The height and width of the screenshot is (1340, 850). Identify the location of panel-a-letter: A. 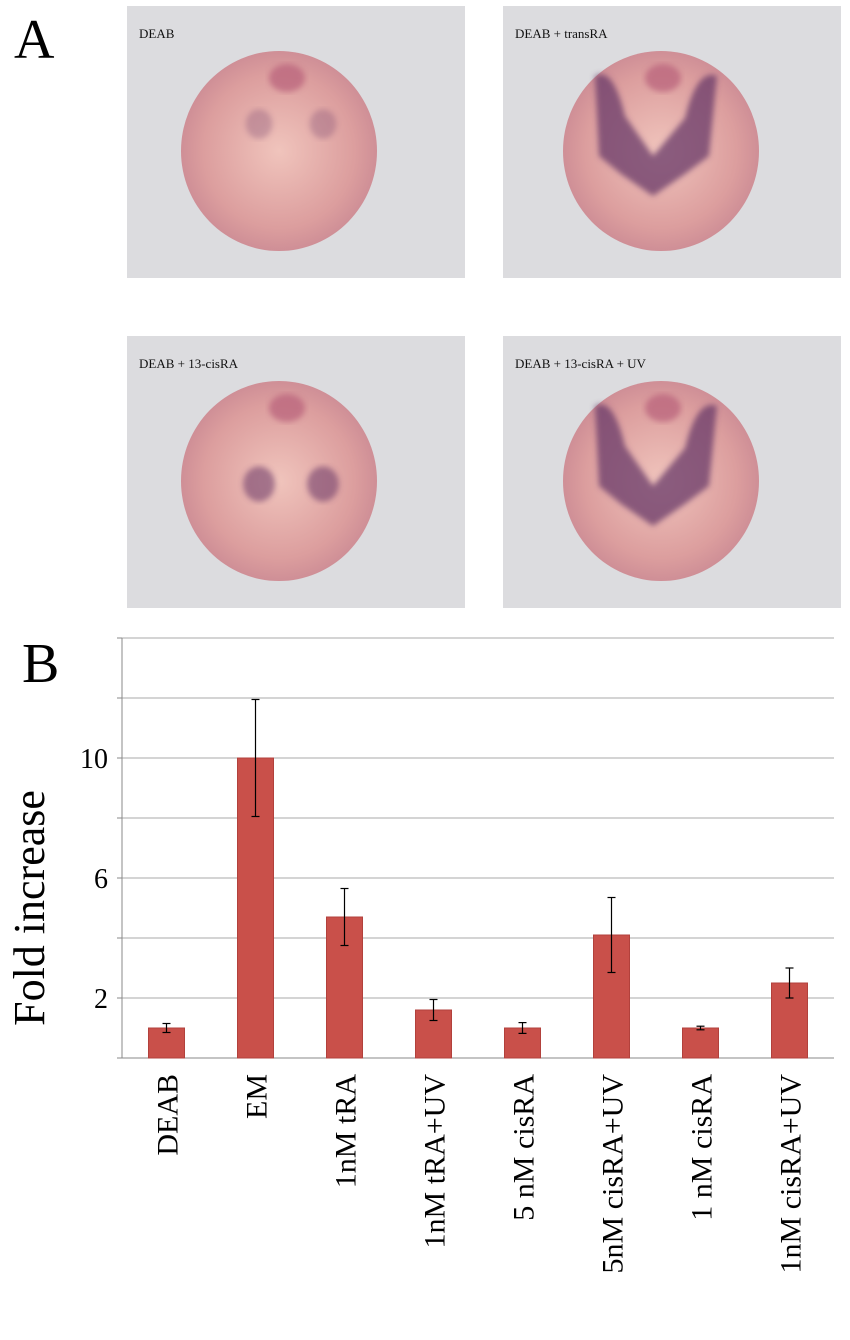
(34, 40).